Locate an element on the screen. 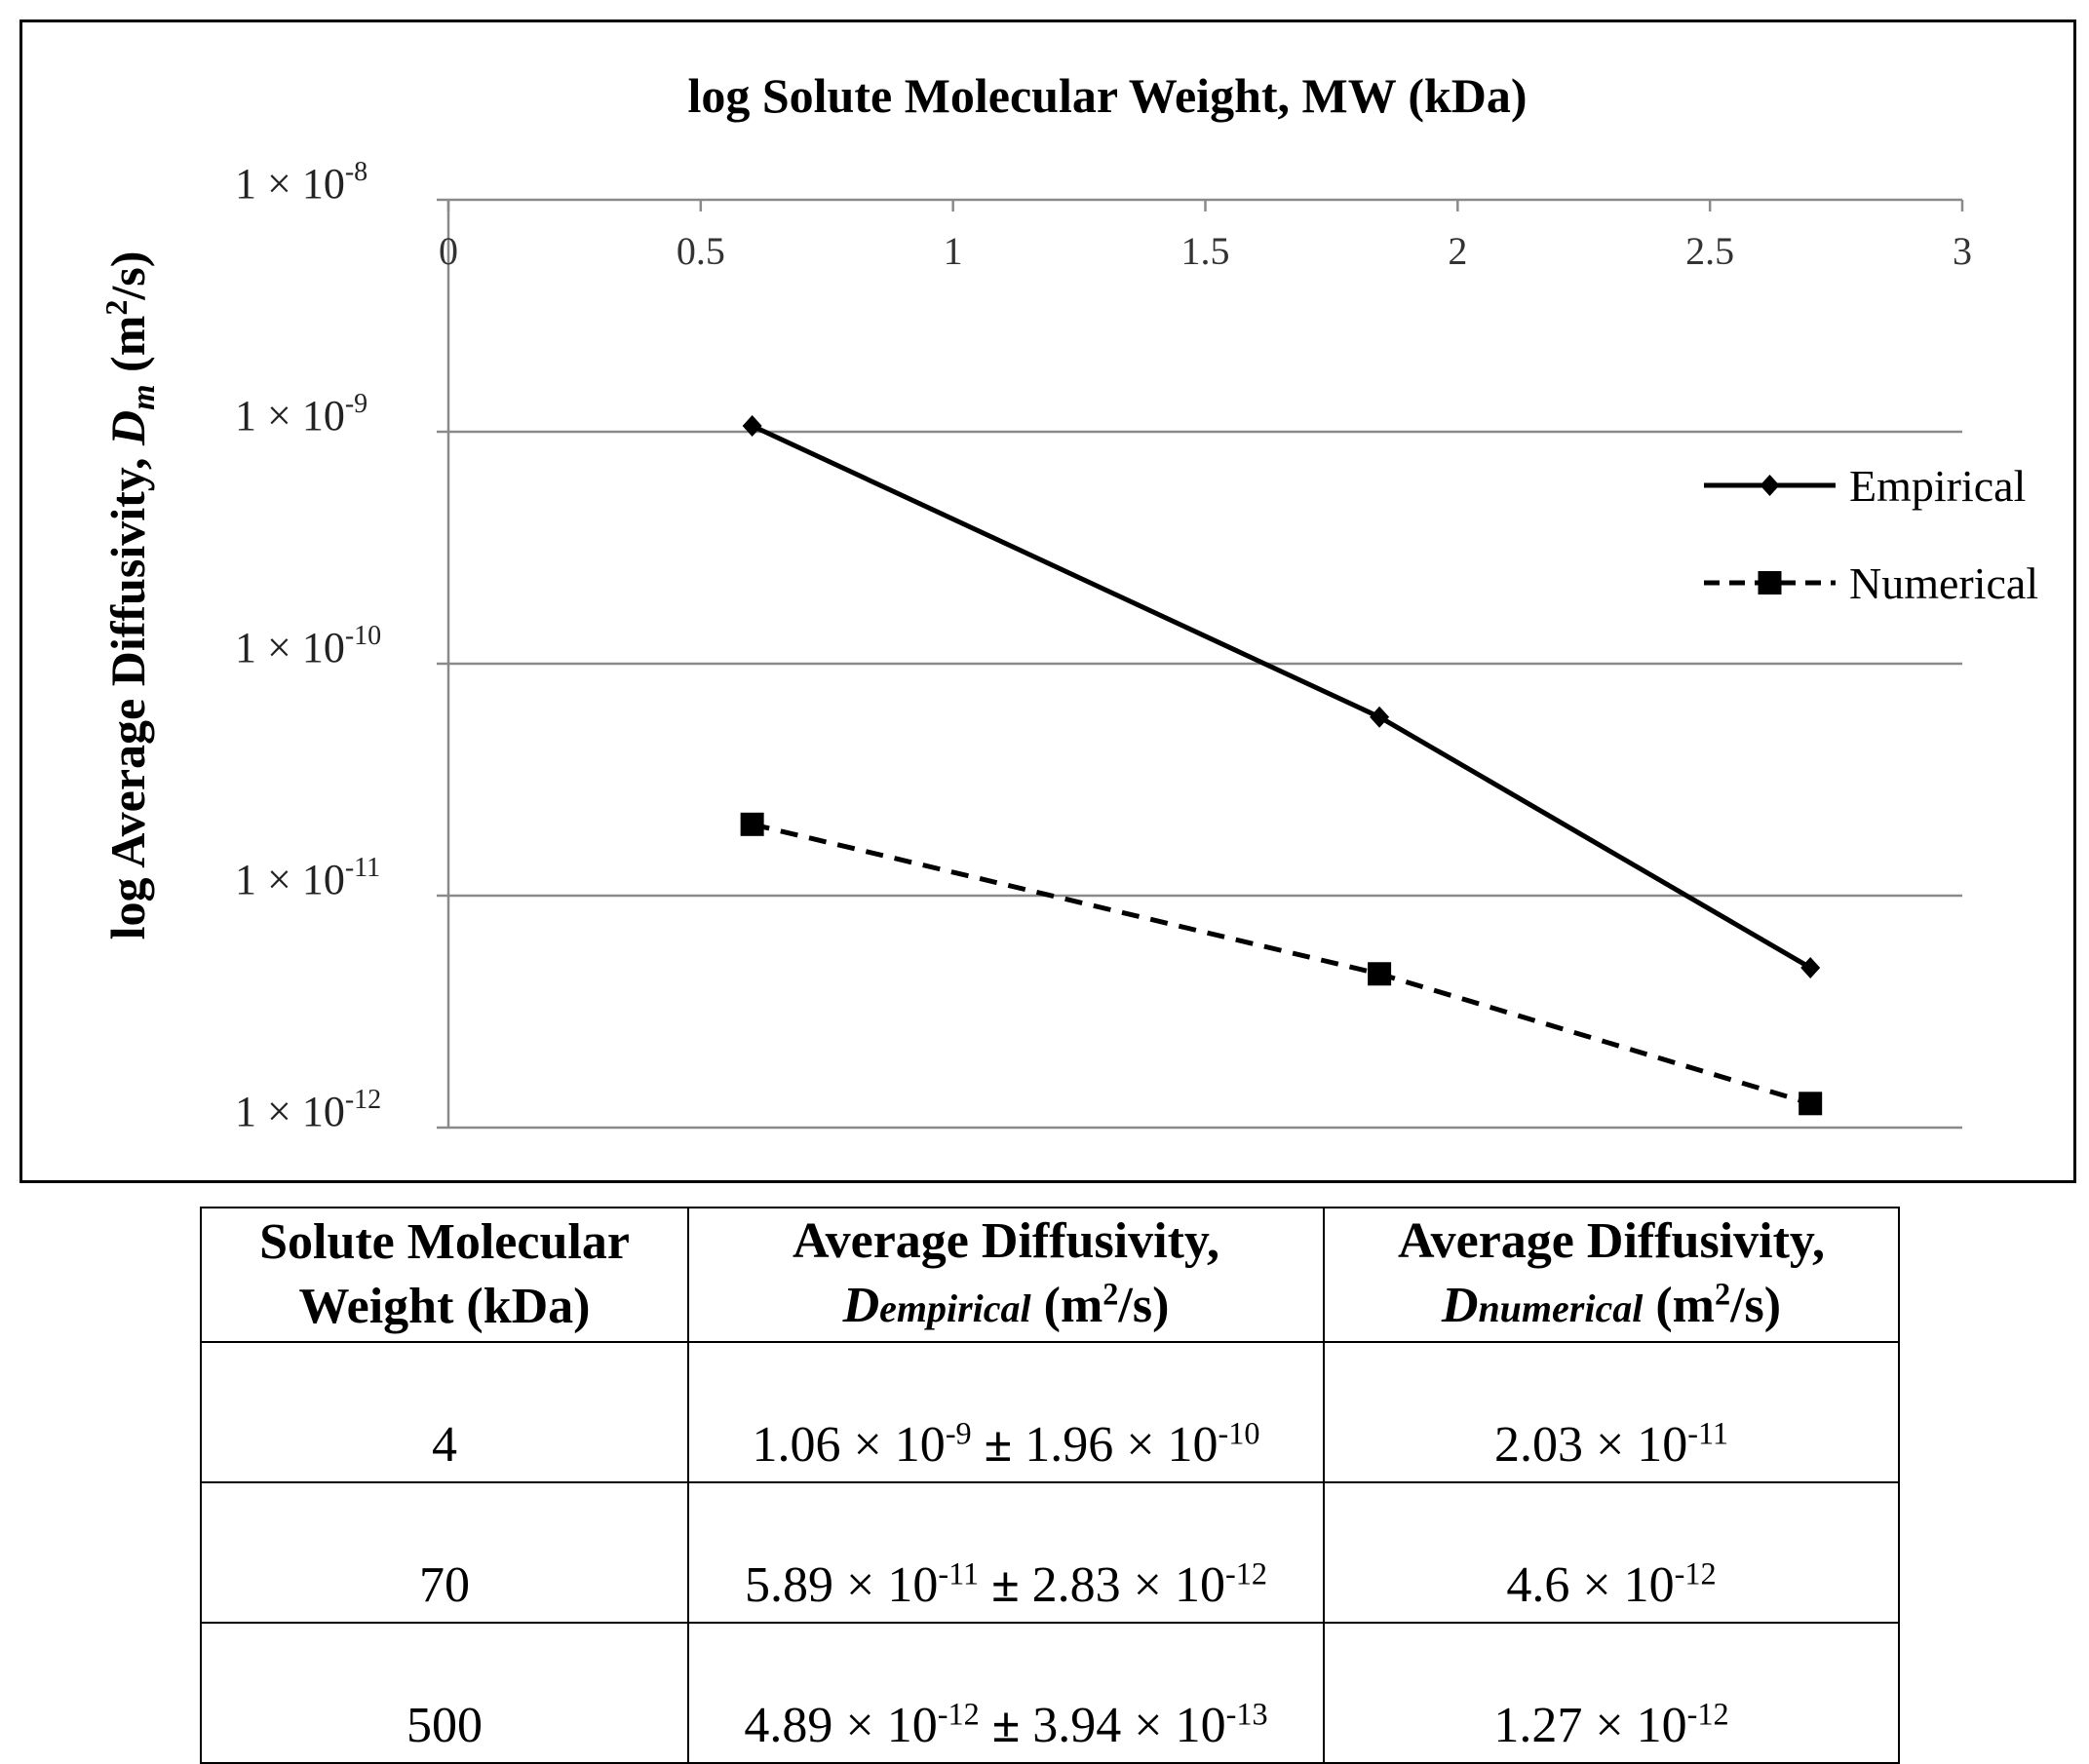 This screenshot has height=1764, width=2089. cell-numerical: 2.03 × 10⁻¹¹ is located at coordinates (1611, 1412).